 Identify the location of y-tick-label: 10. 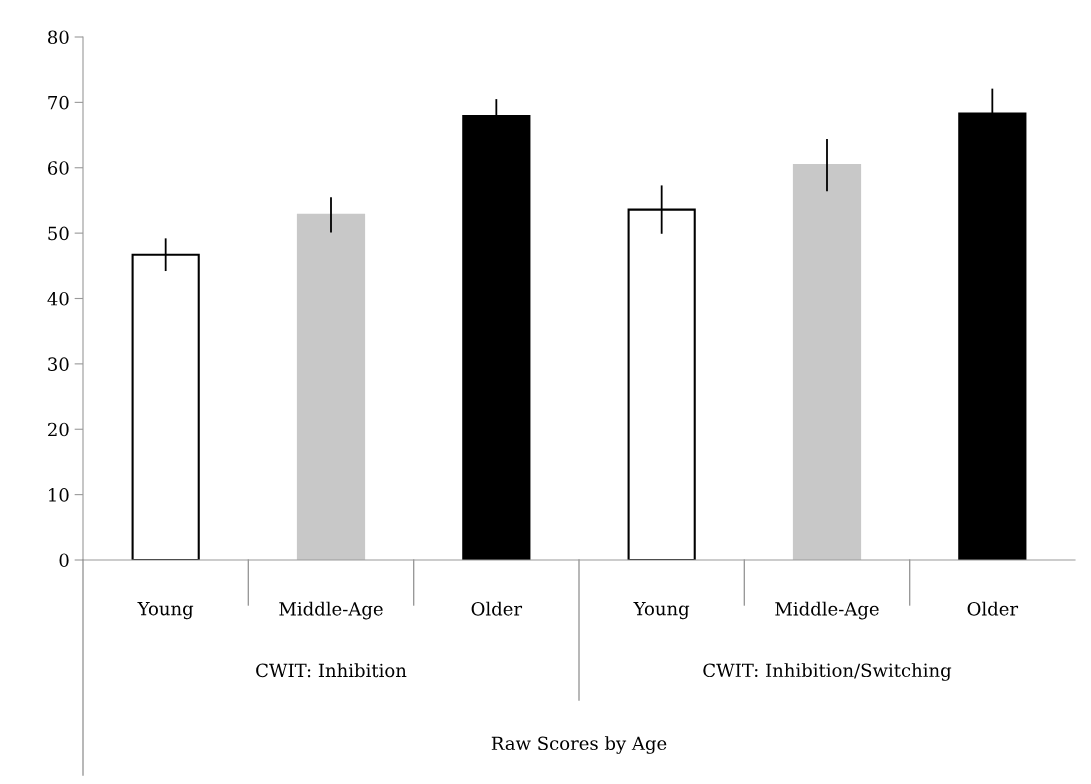
(59, 495).